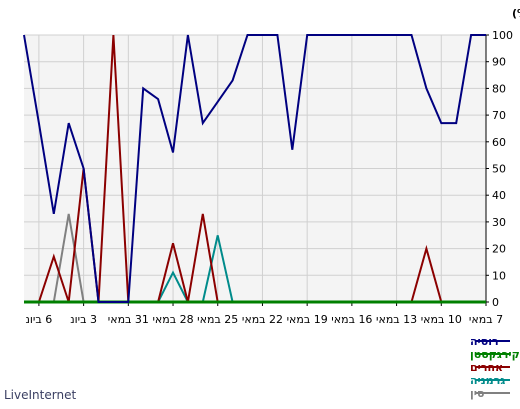 The height and width of the screenshot is (409, 520). I want to click on y-axis-label: חלק (%), so click(516, 13).